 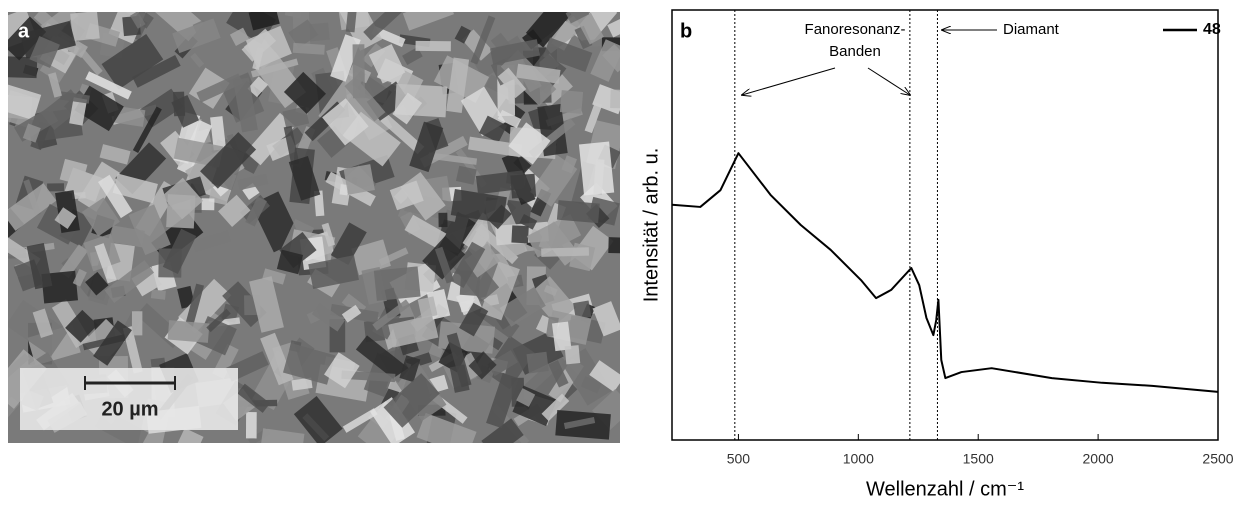 What do you see at coordinates (855, 51) in the screenshot?
I see `annotation: Banden` at bounding box center [855, 51].